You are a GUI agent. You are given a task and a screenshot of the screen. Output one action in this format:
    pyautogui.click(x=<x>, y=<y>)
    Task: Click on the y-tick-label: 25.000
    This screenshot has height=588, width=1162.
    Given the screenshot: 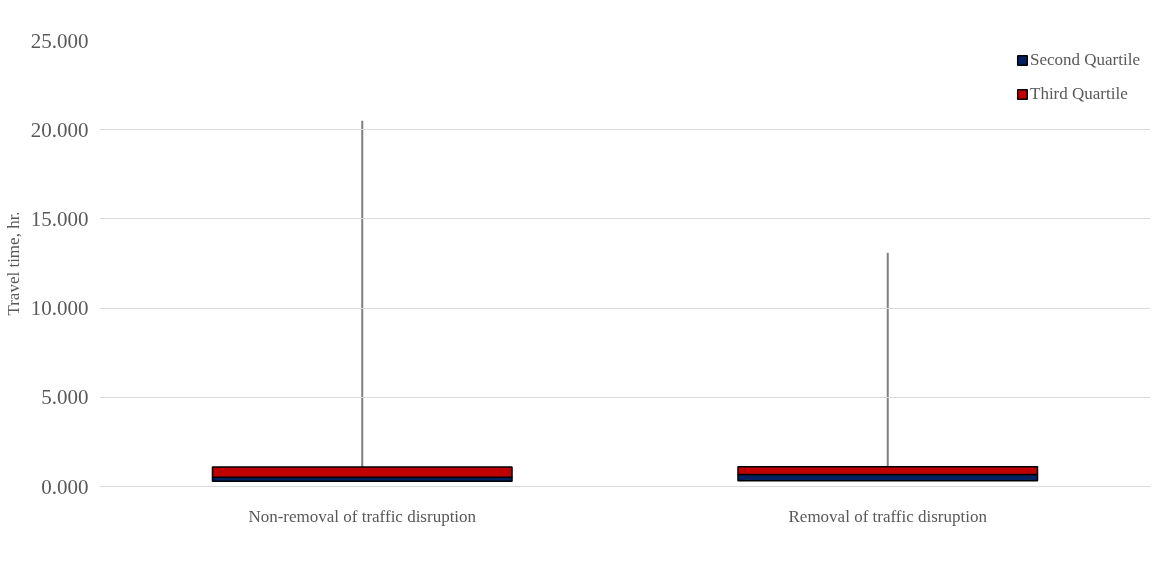 What is the action you would take?
    pyautogui.click(x=59, y=40)
    